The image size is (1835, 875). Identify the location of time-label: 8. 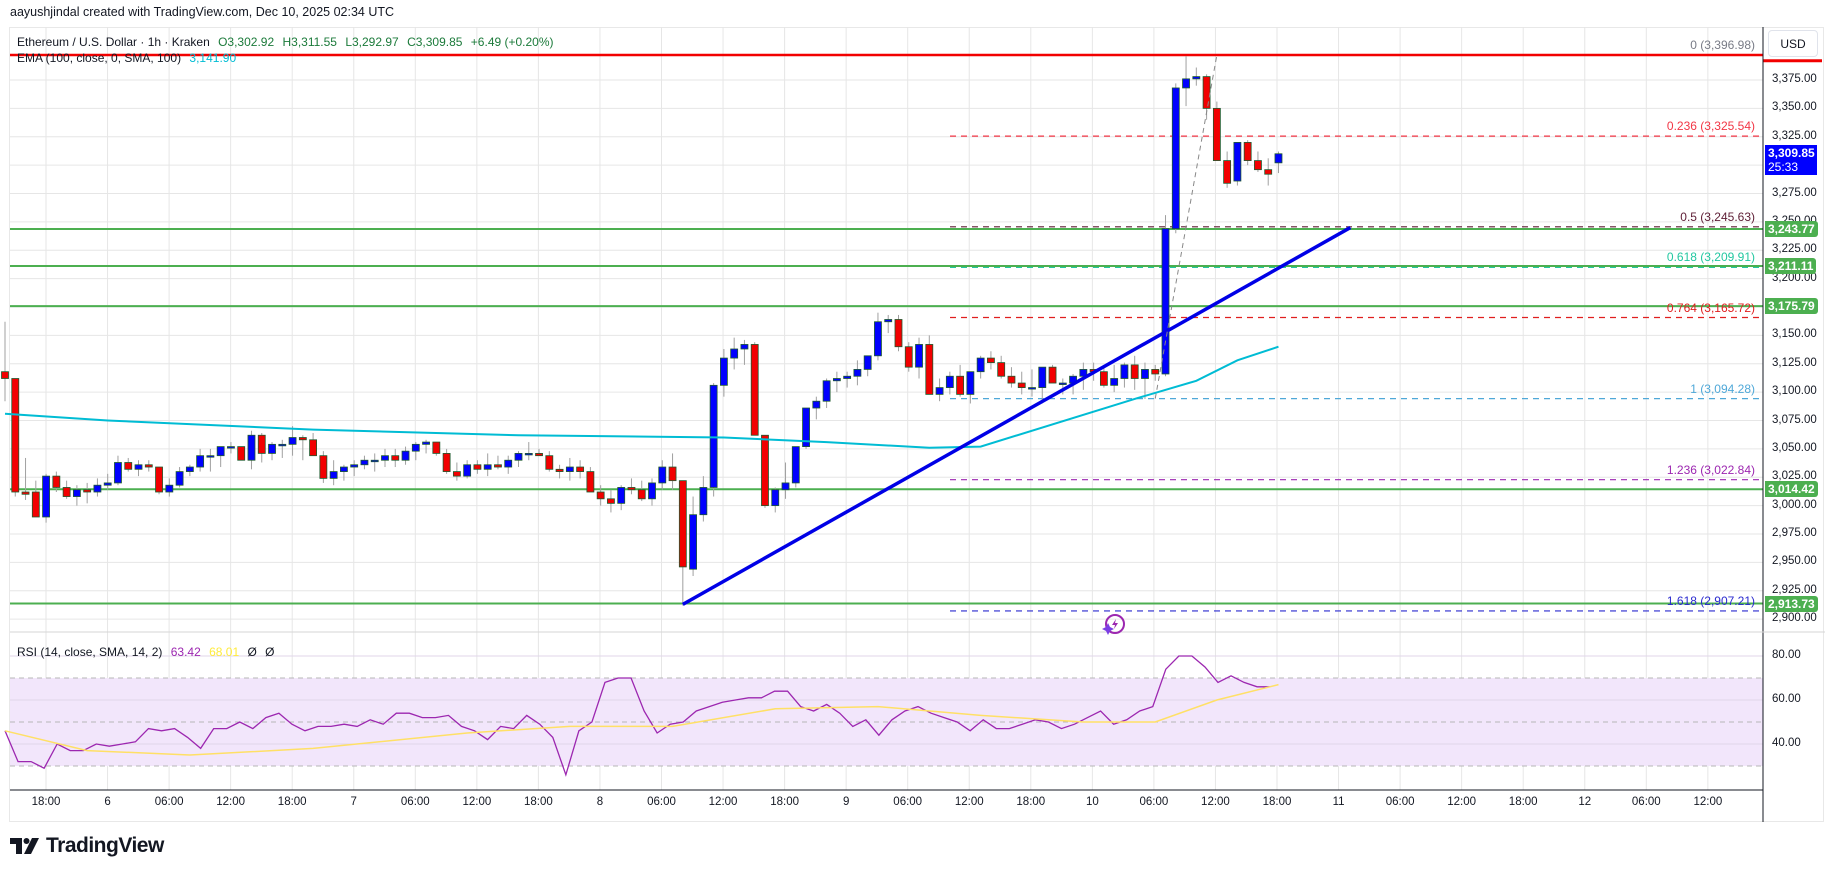
(600, 802).